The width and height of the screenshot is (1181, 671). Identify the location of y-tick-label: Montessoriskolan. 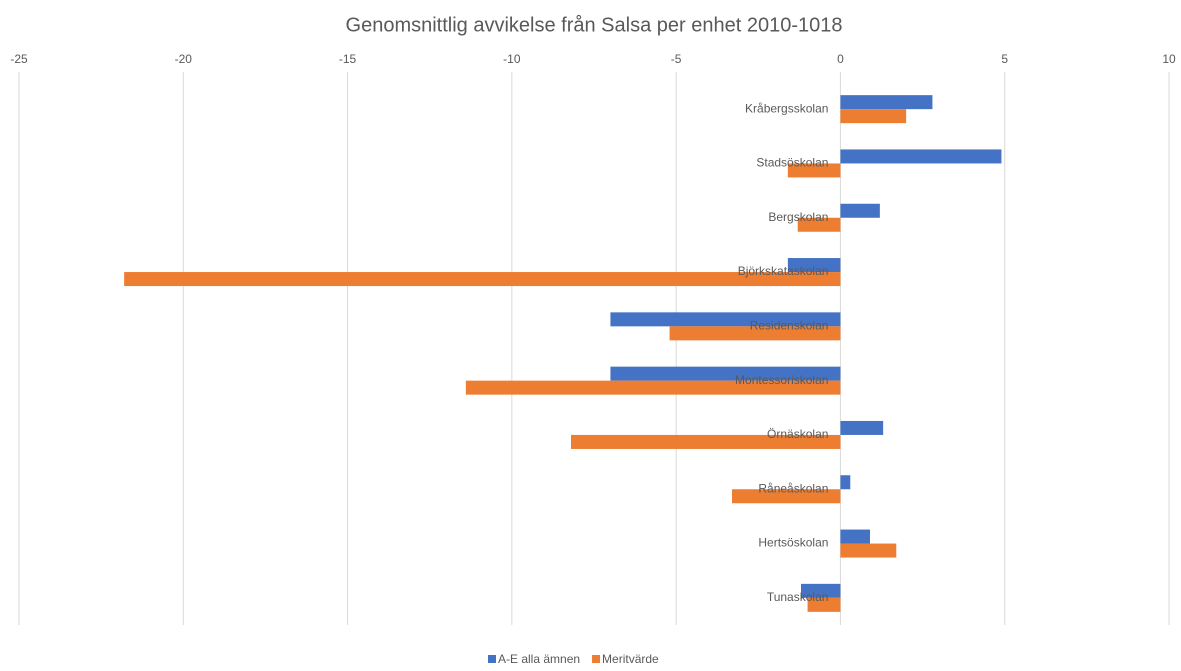
(781, 380).